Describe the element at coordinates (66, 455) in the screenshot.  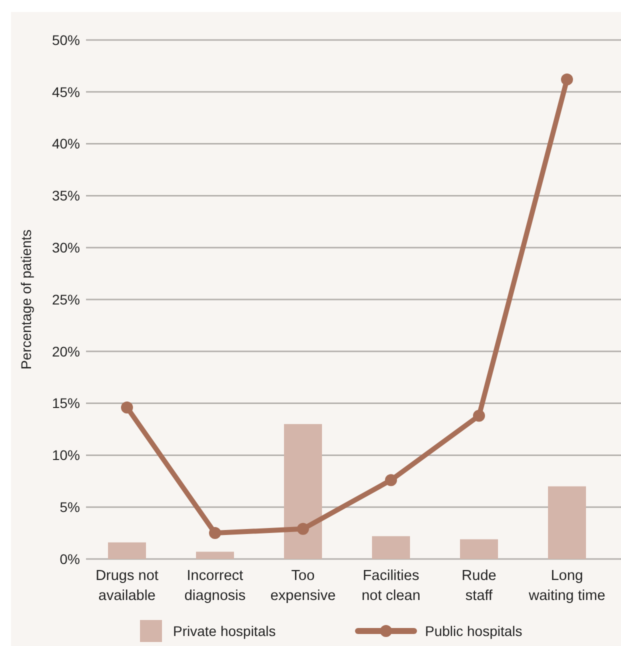
I see `y-tick-label: 10%` at that location.